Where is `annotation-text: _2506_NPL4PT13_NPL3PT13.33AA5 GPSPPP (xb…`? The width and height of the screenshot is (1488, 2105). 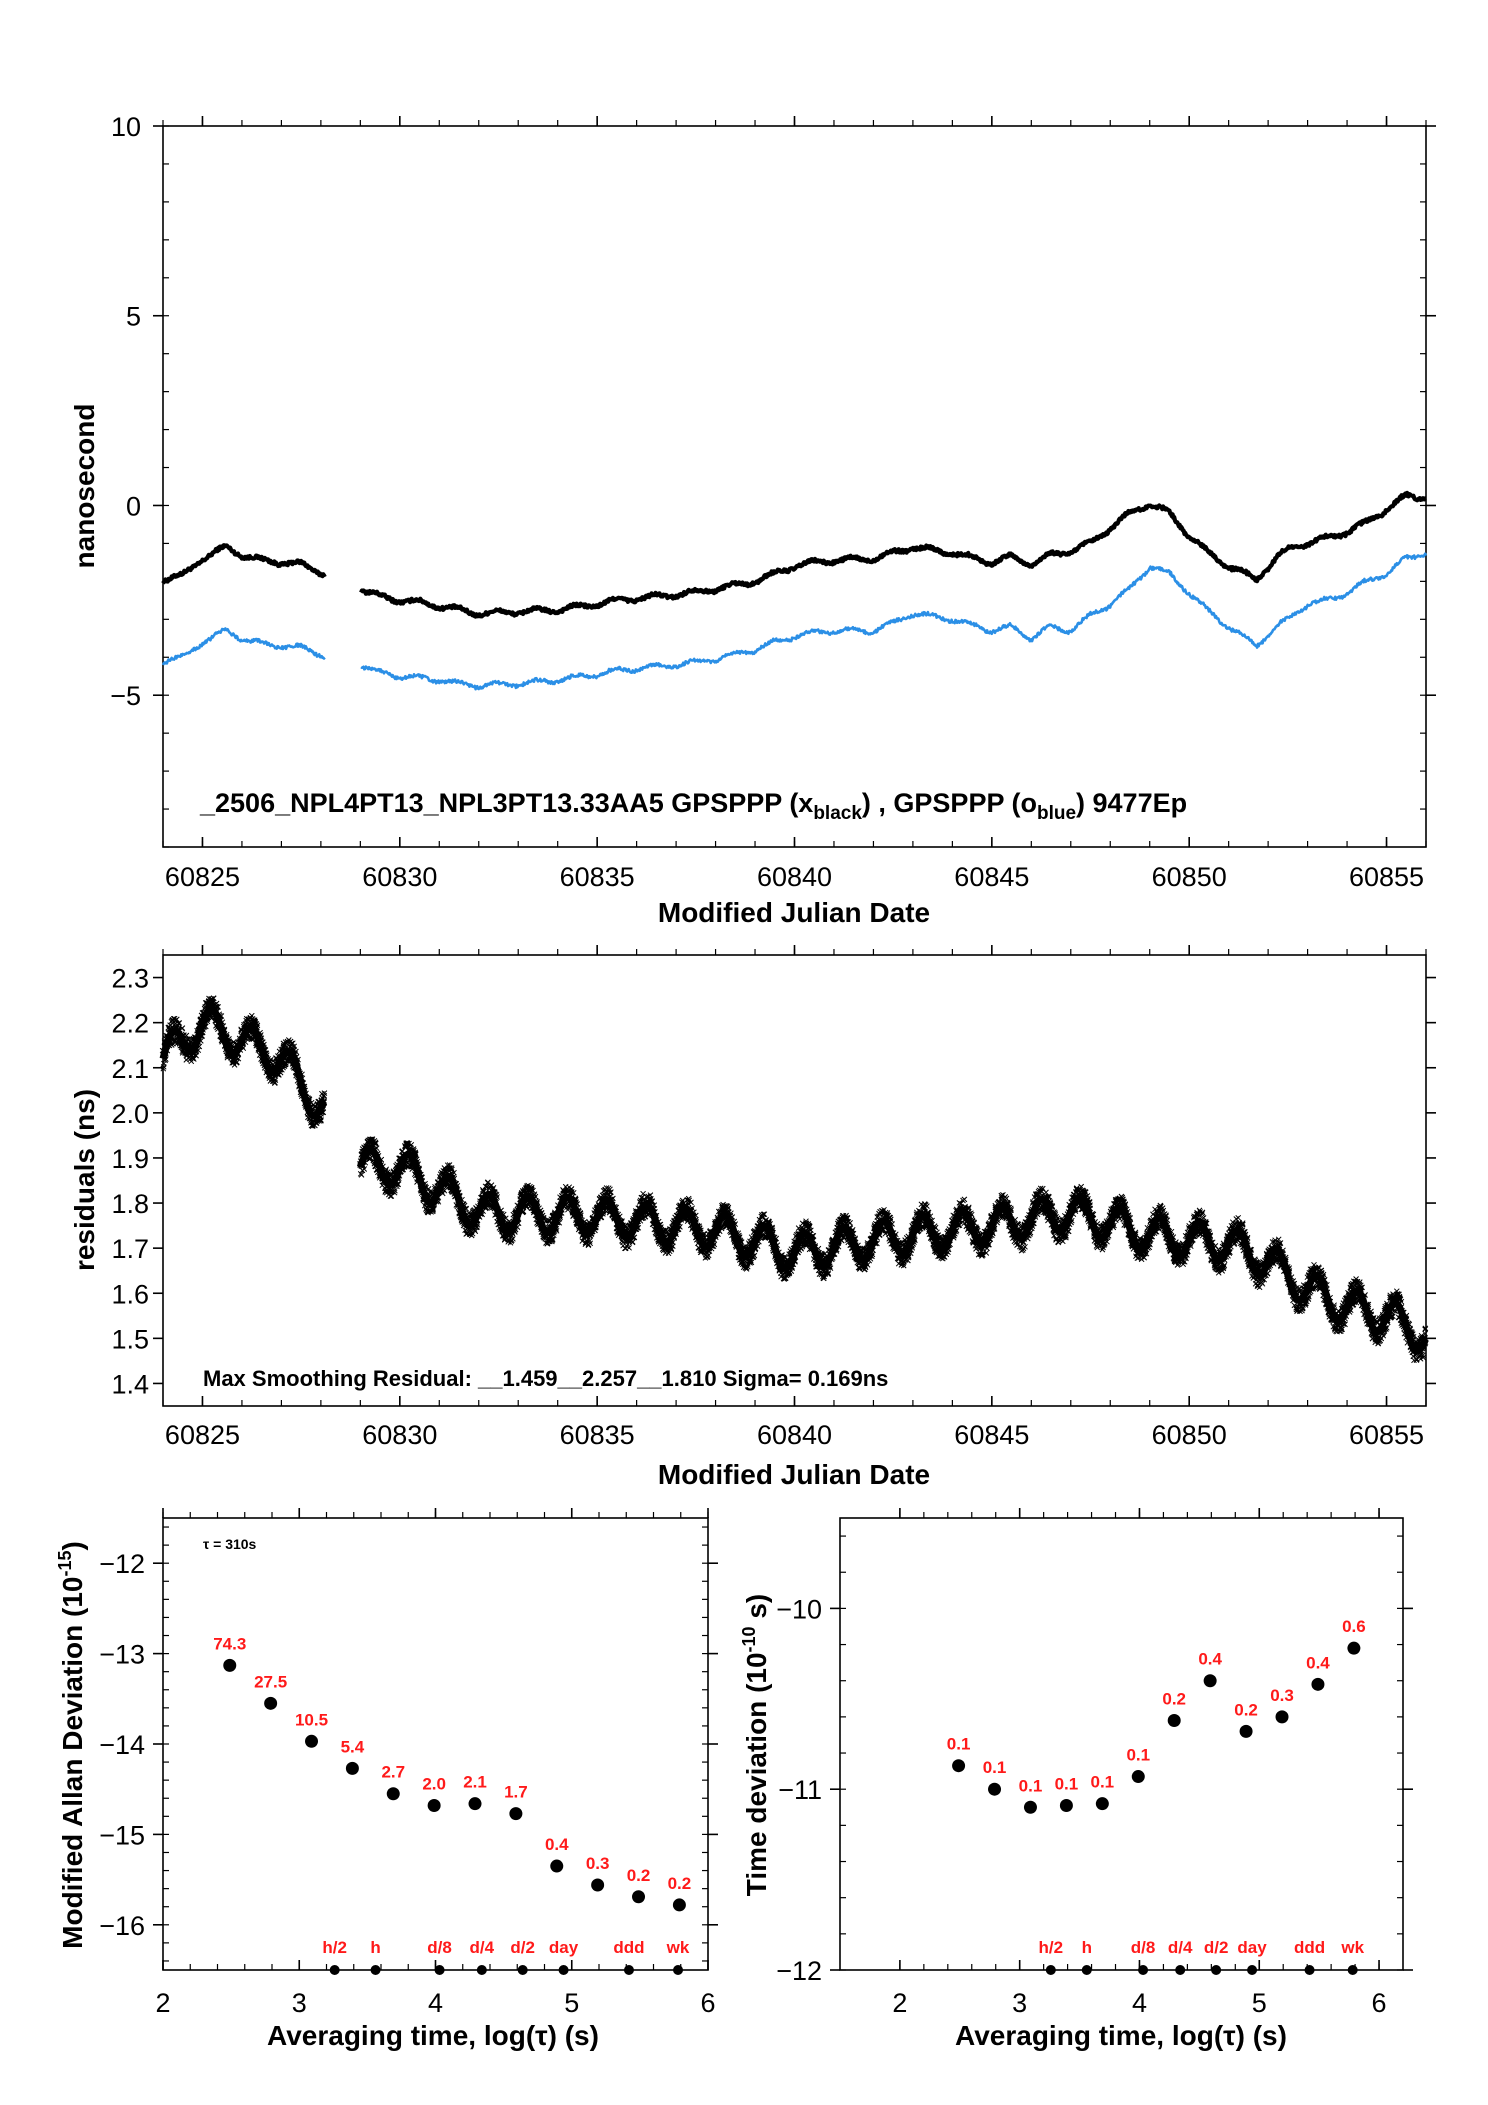
annotation-text: _2506_NPL4PT13_NPL3PT13.33AA5 GPSPPP (xb… is located at coordinates (693, 806).